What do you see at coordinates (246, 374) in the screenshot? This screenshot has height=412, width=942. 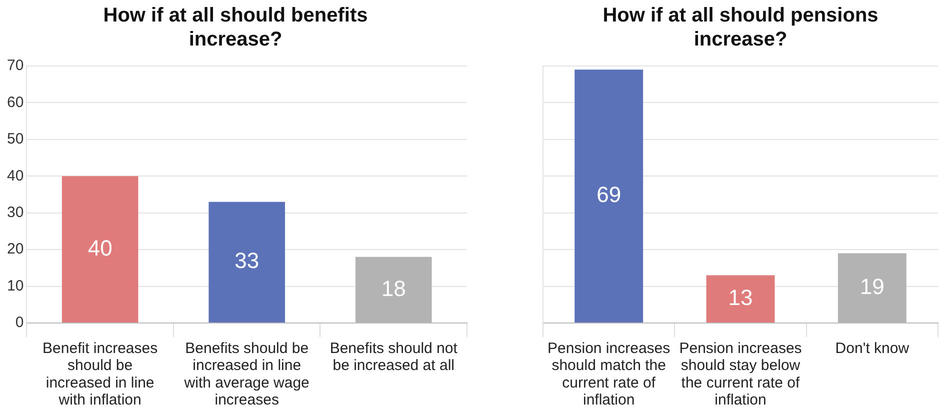 I see `x-tick-label: Benefits should be increased in line with average wage increases` at bounding box center [246, 374].